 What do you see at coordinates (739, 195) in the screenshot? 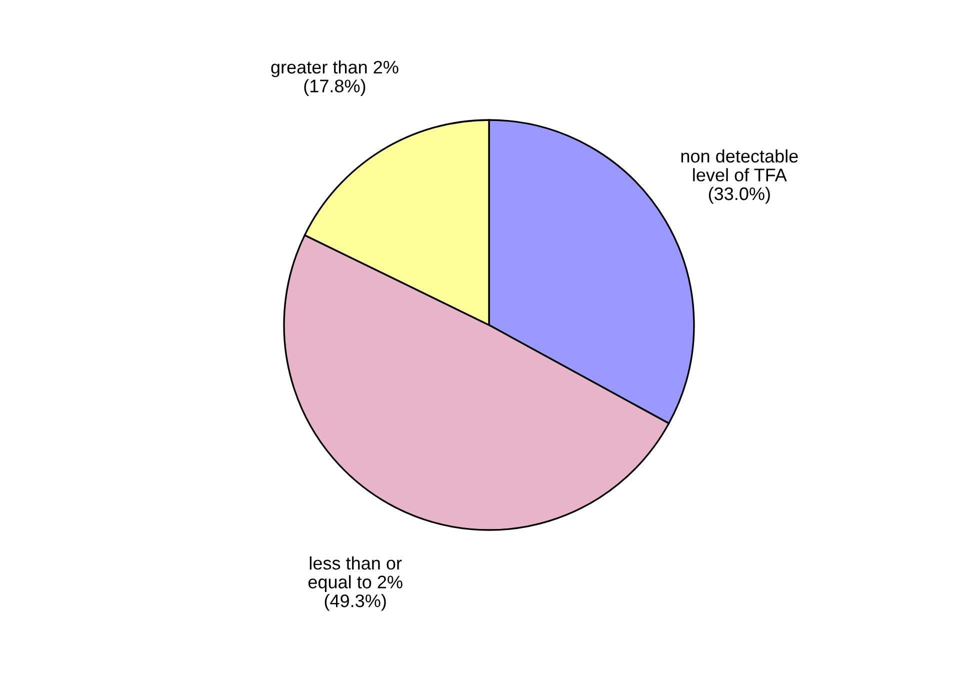
I see `data-label: (33.0%)` at bounding box center [739, 195].